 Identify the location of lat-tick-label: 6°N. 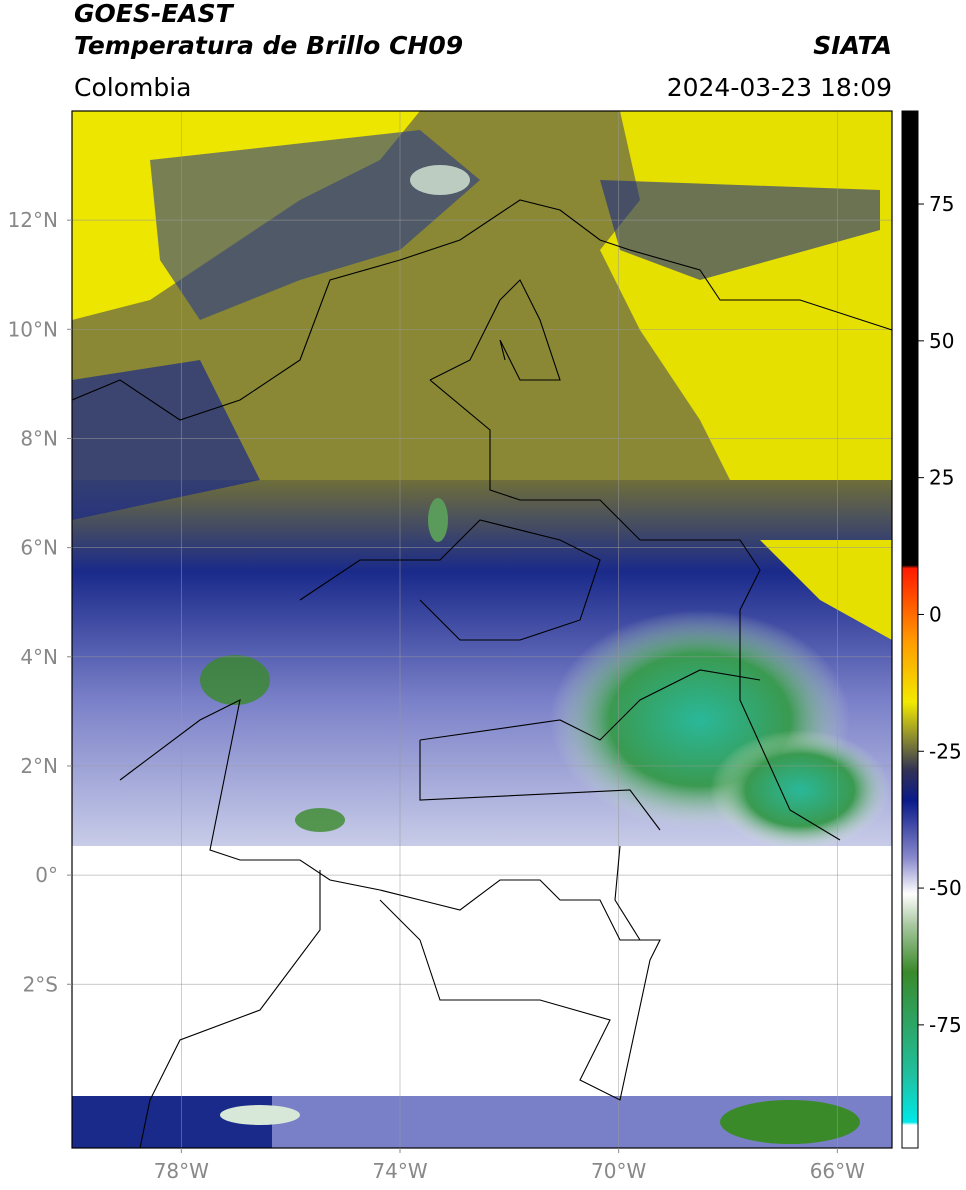
(39, 548).